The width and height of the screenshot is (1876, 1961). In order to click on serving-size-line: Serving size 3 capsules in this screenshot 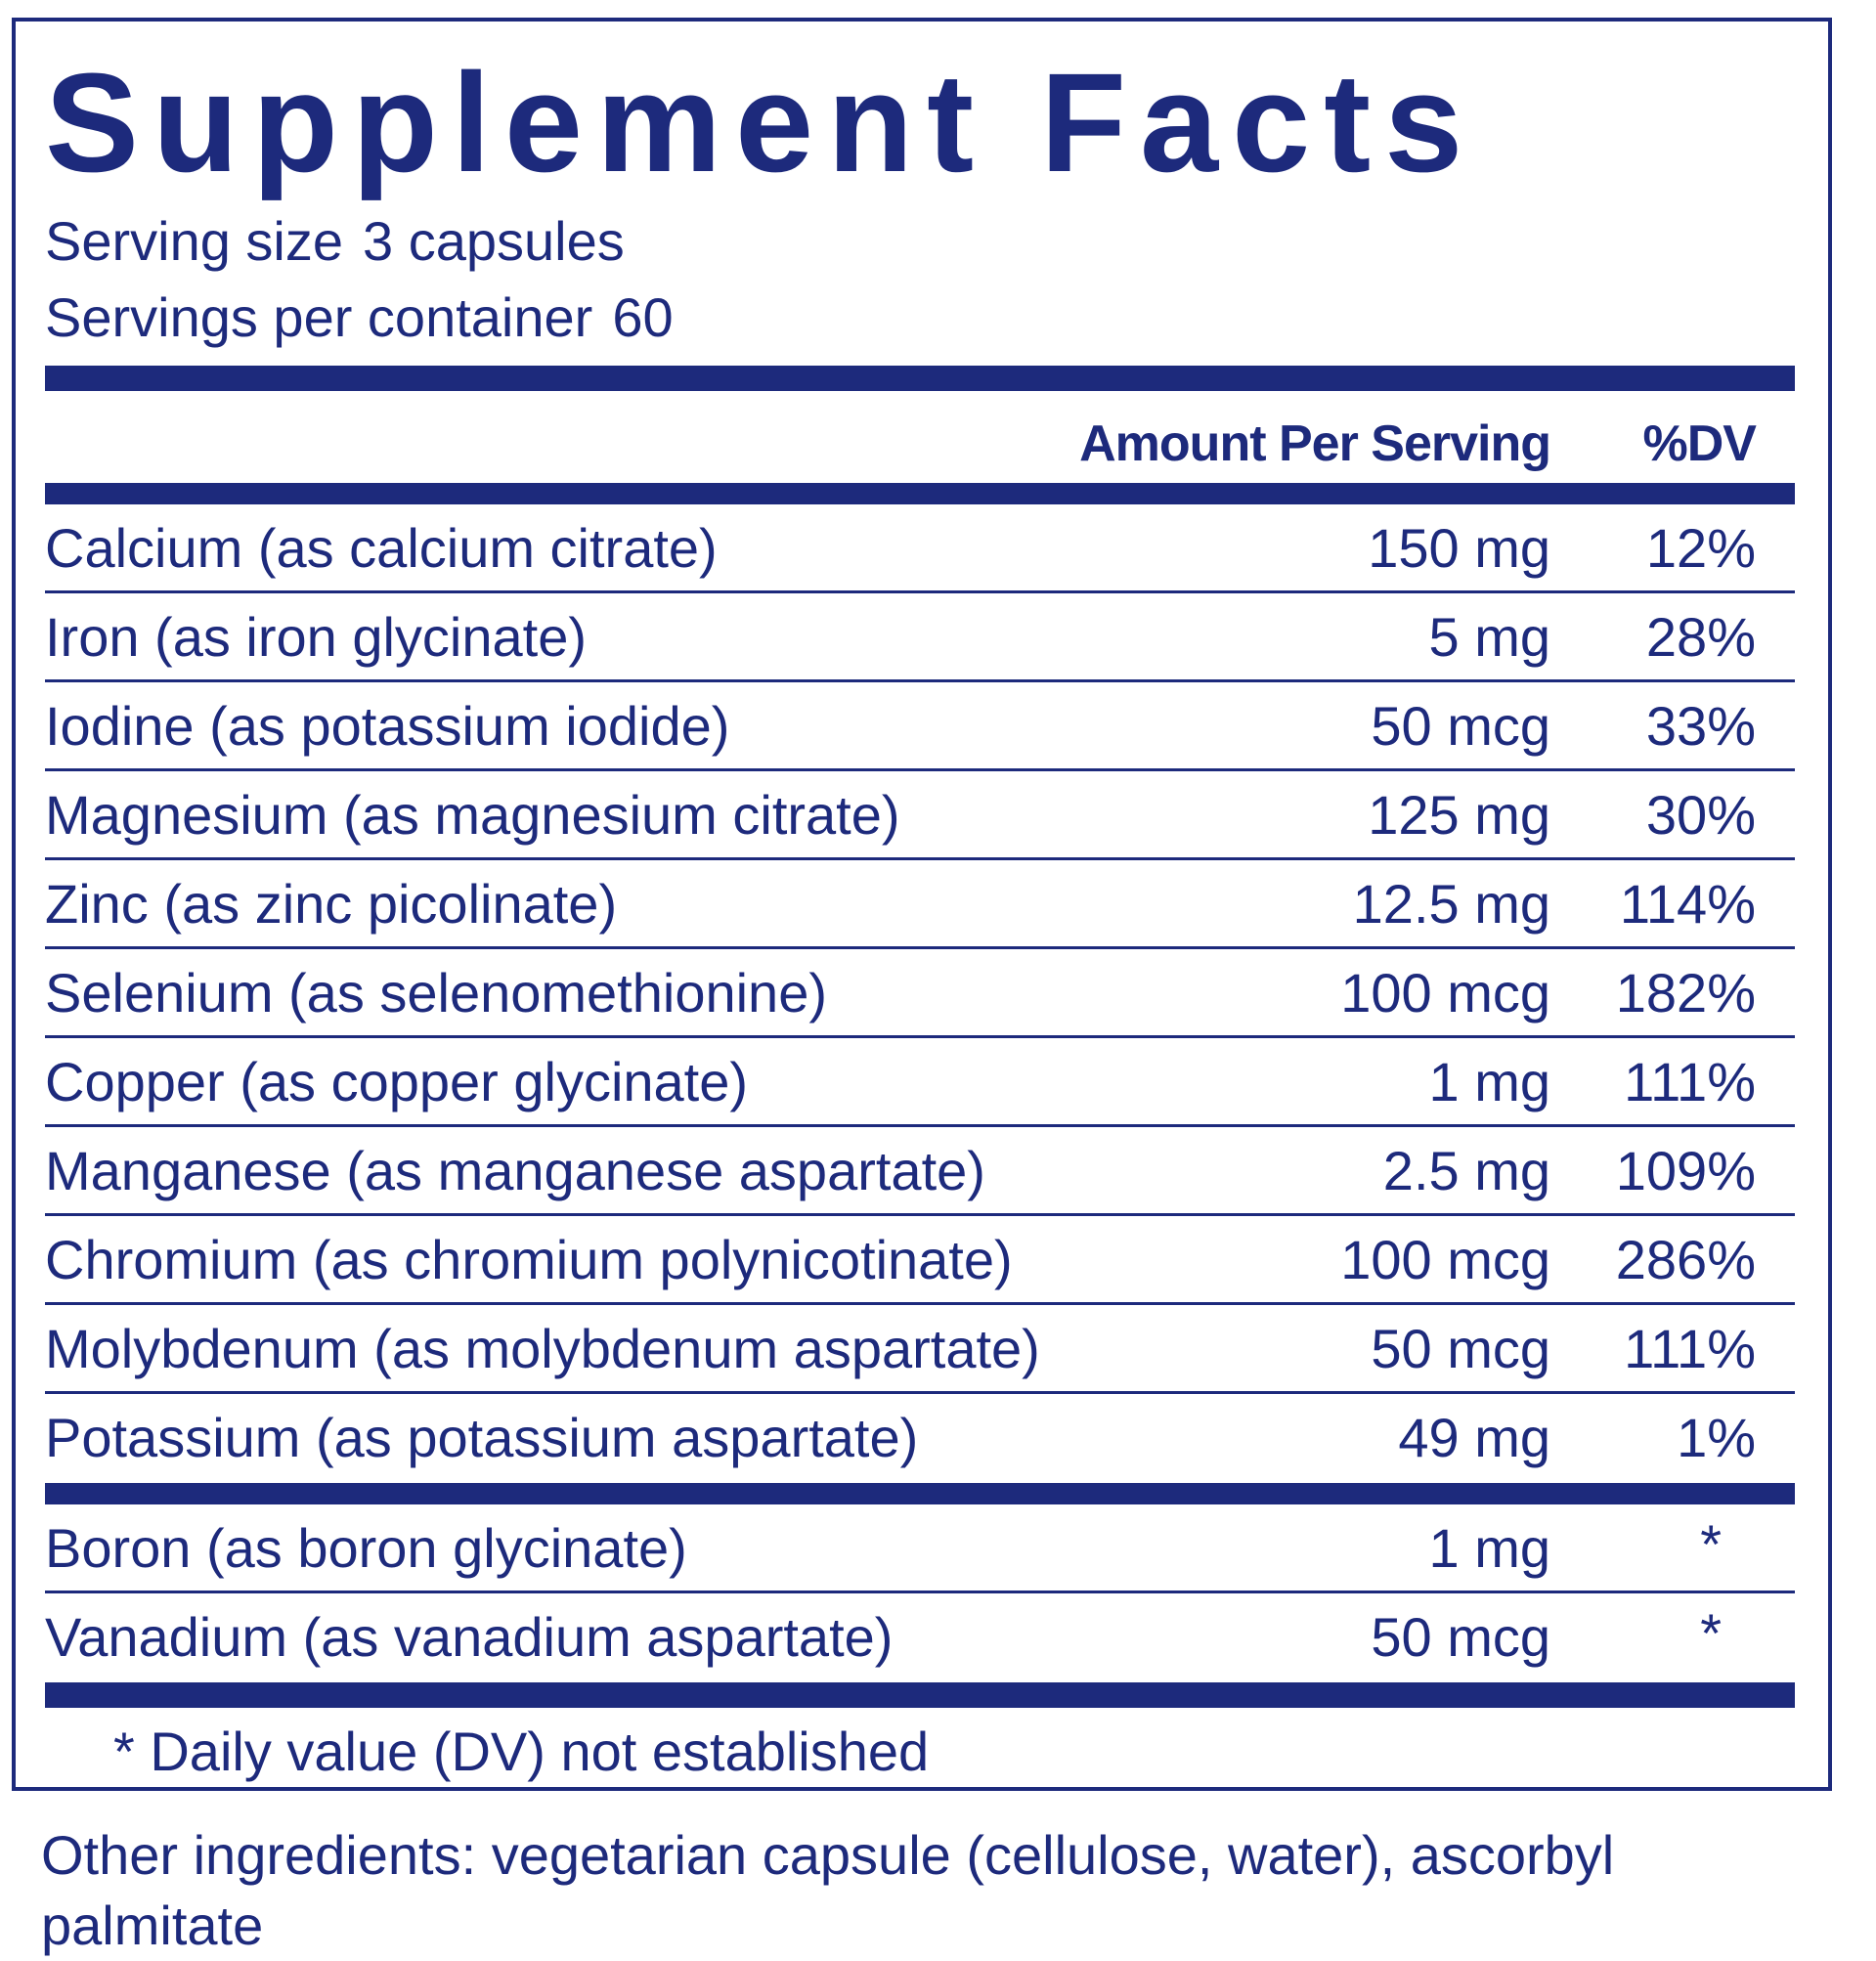, I will do `click(920, 241)`.